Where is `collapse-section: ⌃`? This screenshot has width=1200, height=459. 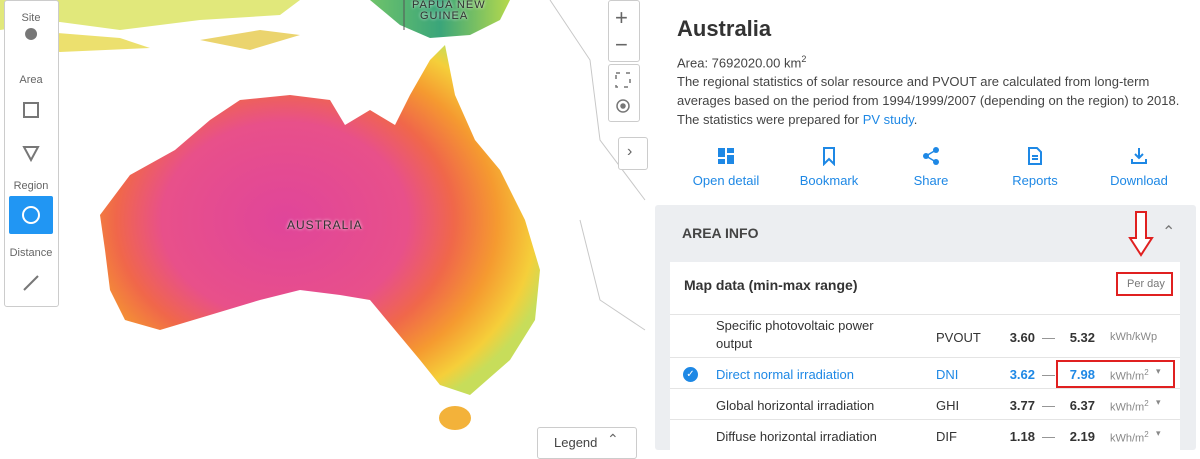
collapse-section: ⌃ is located at coordinates (1169, 232).